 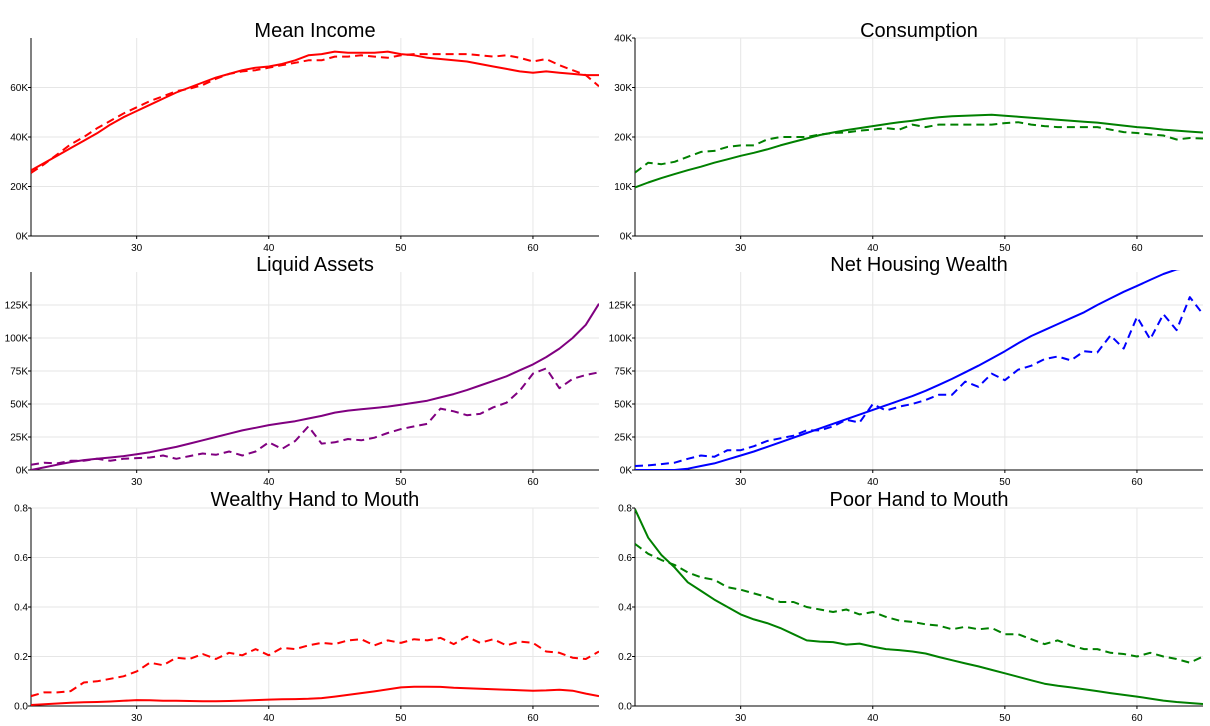 What do you see at coordinates (314, 31) in the screenshot?
I see `chart-title: Mean Income` at bounding box center [314, 31].